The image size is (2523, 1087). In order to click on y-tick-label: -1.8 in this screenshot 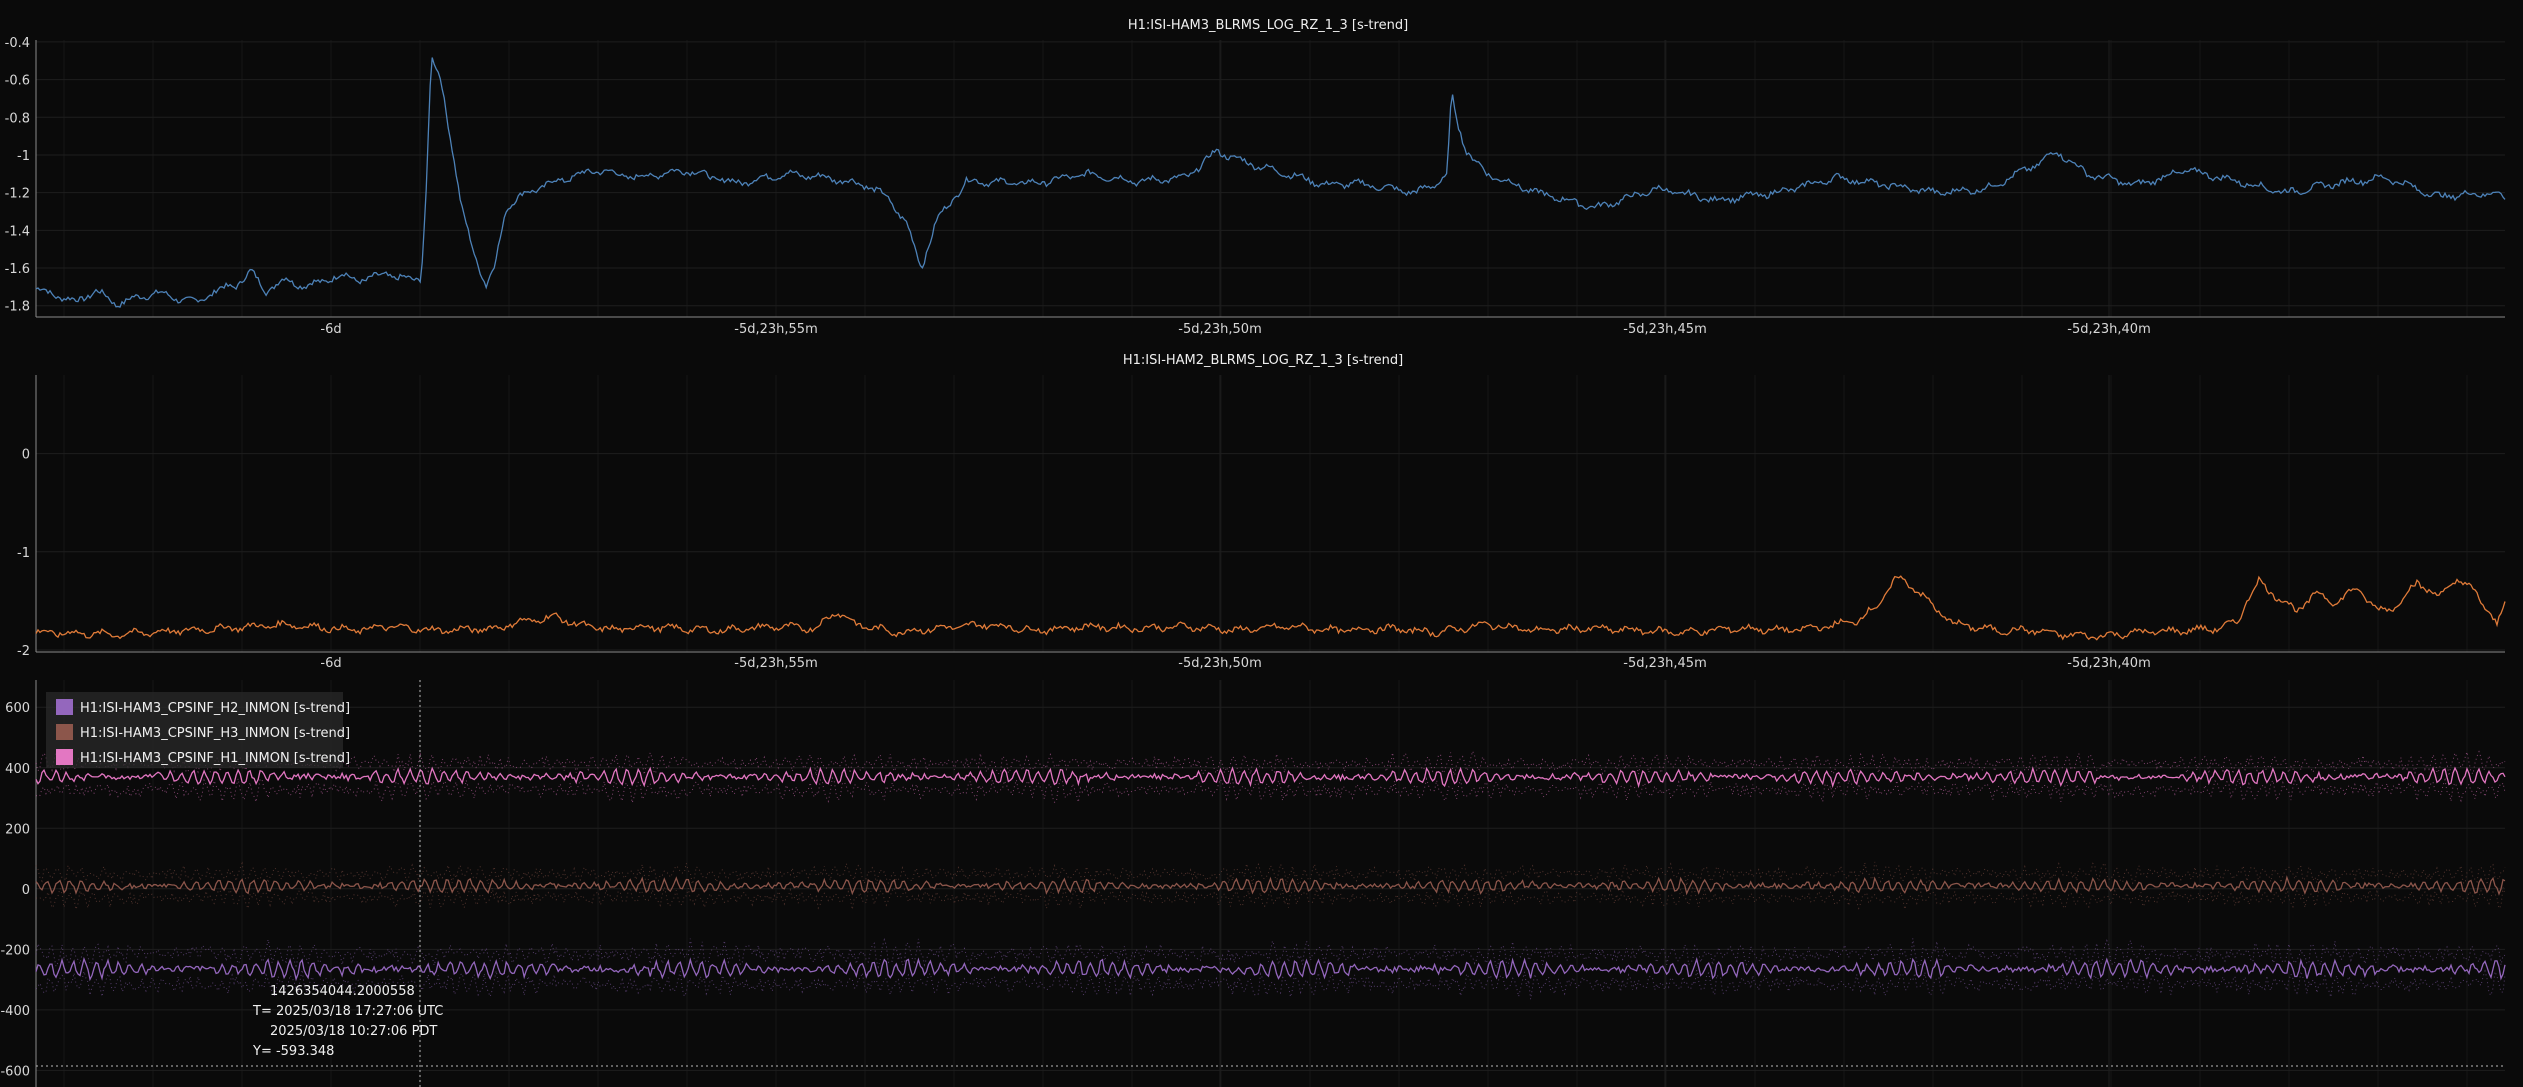, I will do `click(17, 307)`.